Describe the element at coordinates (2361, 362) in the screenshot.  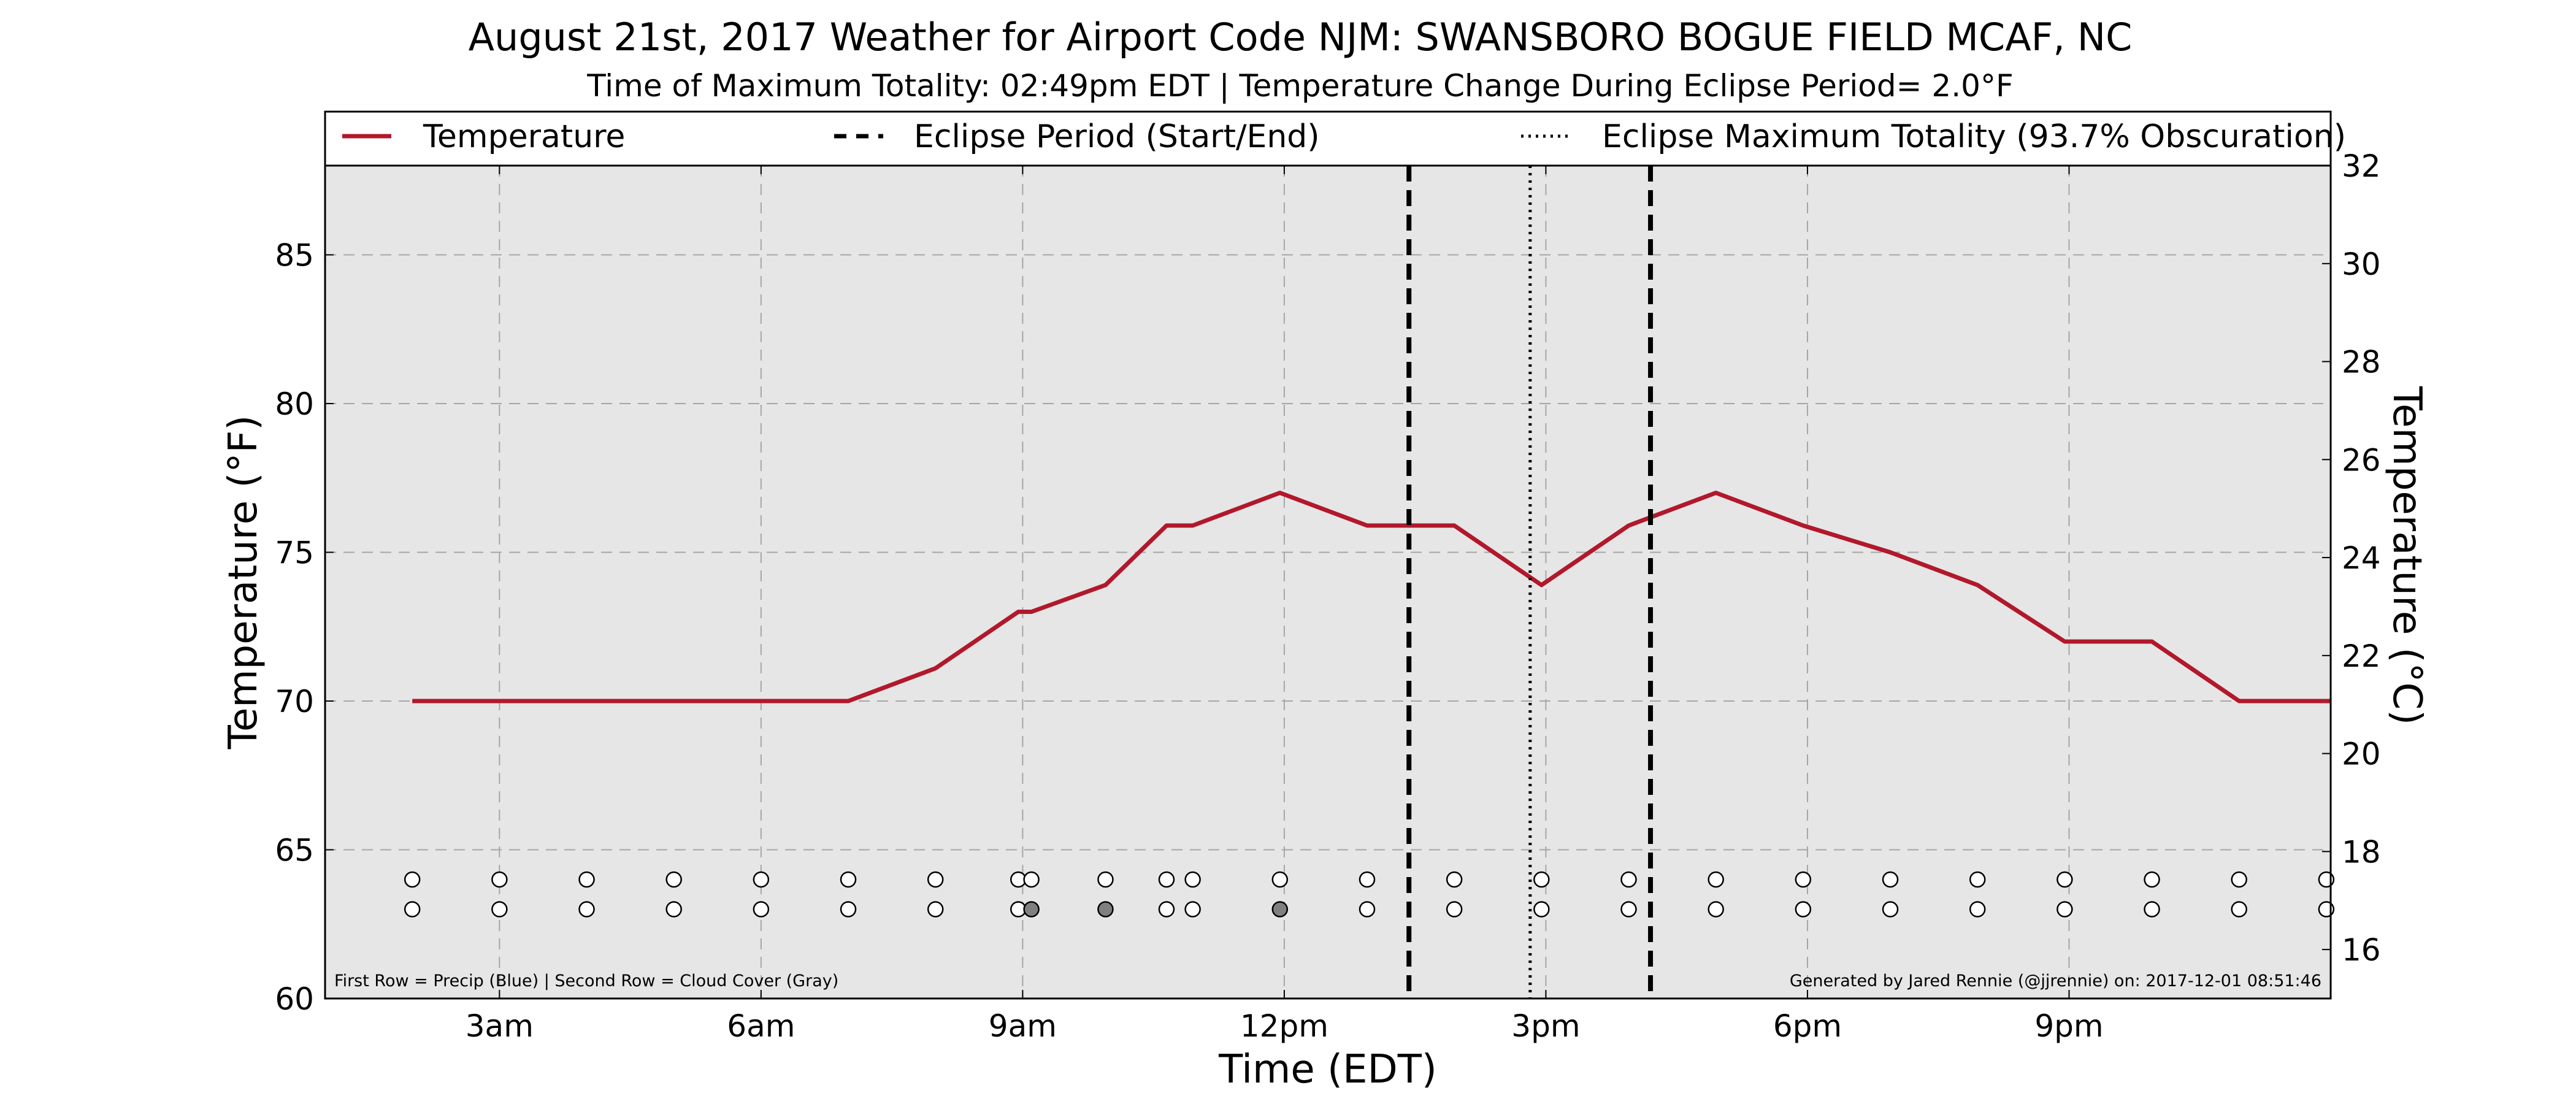
I see `y-right-tick-label: 28` at that location.